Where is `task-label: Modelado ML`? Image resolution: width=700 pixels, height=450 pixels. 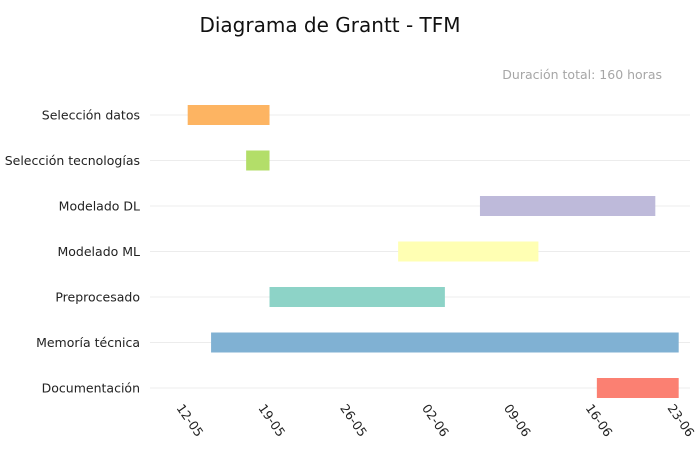
task-label: Modelado ML is located at coordinates (99, 251).